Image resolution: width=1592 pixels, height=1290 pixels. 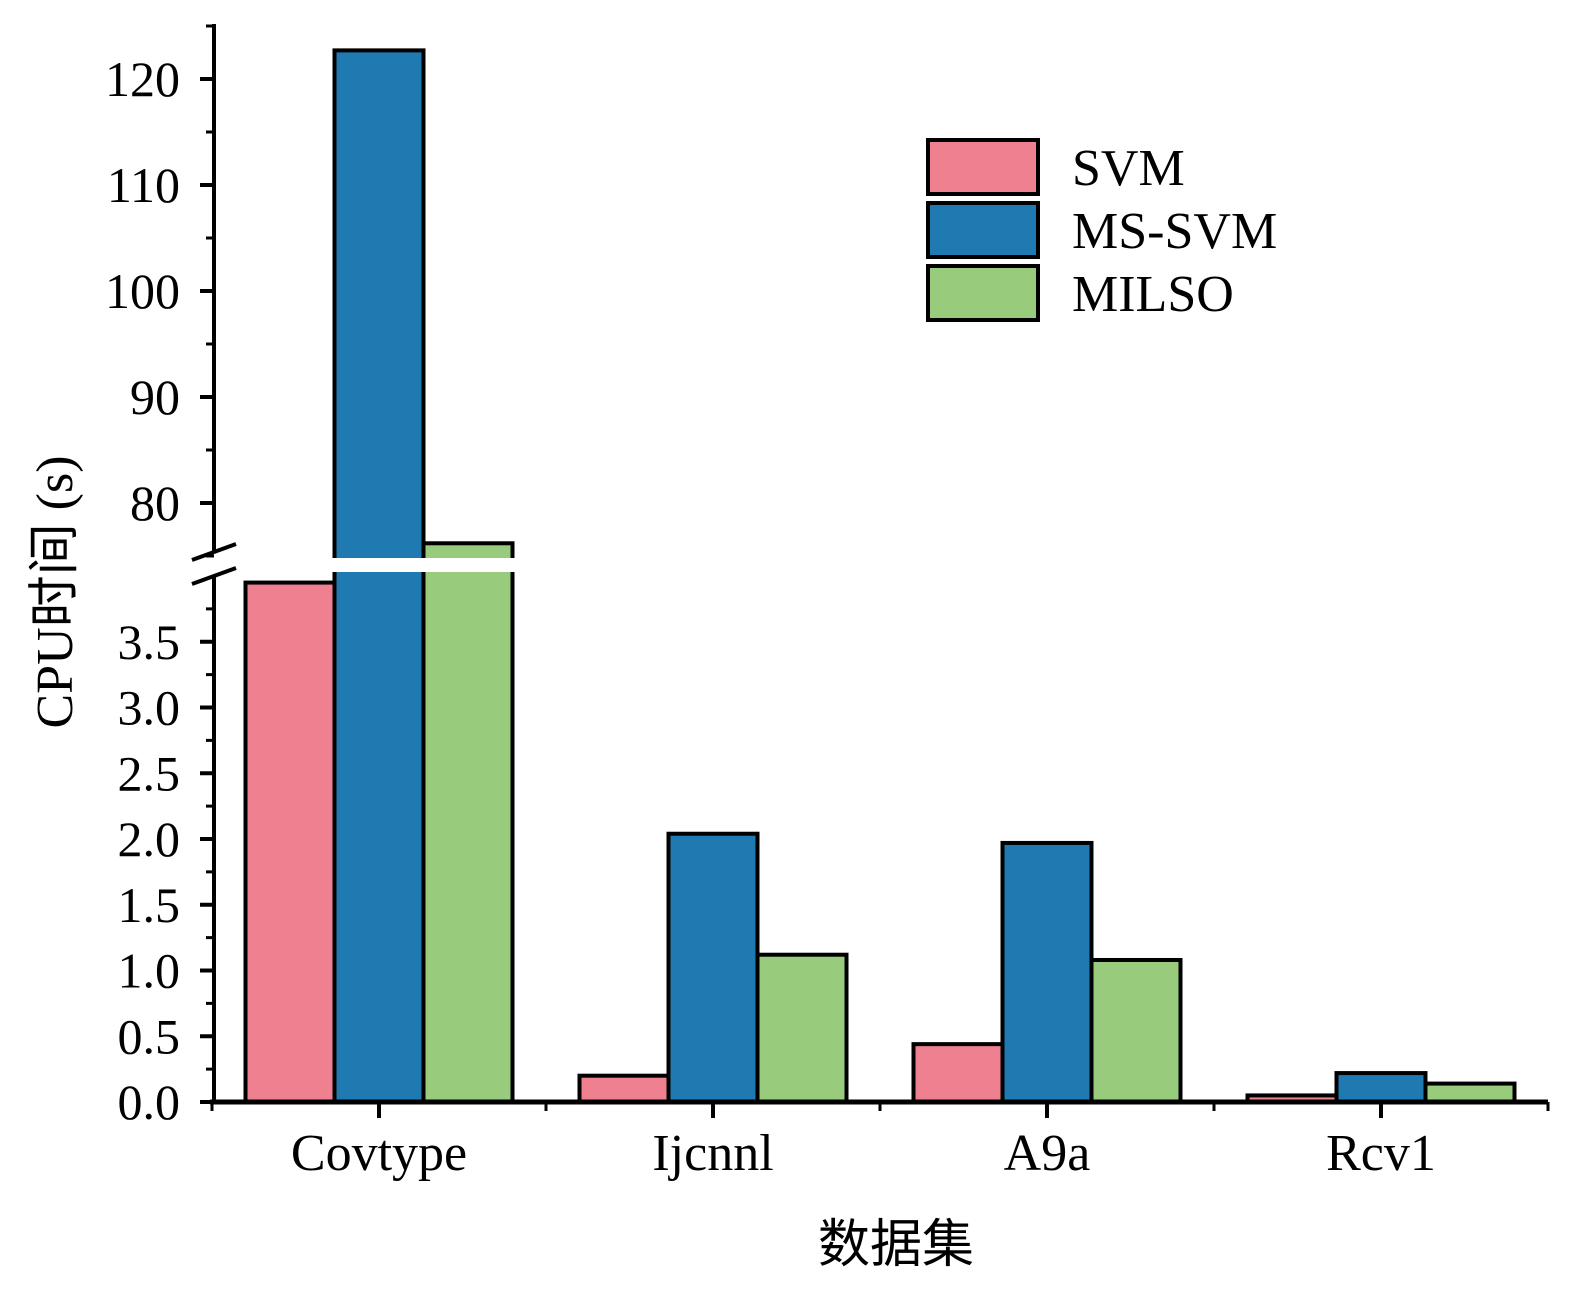 What do you see at coordinates (896, 1245) in the screenshot?
I see `x-axis-title: 数据集` at bounding box center [896, 1245].